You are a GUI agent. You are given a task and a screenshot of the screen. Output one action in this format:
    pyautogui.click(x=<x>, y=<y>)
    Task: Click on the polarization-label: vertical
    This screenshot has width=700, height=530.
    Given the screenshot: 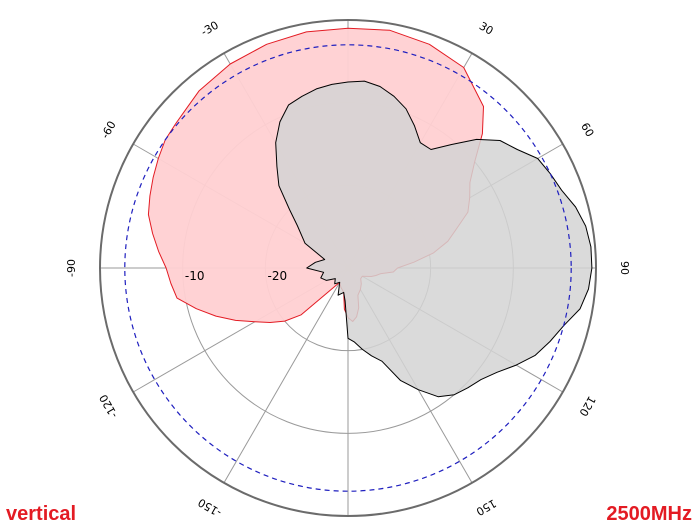 What is the action you would take?
    pyautogui.click(x=41, y=514)
    